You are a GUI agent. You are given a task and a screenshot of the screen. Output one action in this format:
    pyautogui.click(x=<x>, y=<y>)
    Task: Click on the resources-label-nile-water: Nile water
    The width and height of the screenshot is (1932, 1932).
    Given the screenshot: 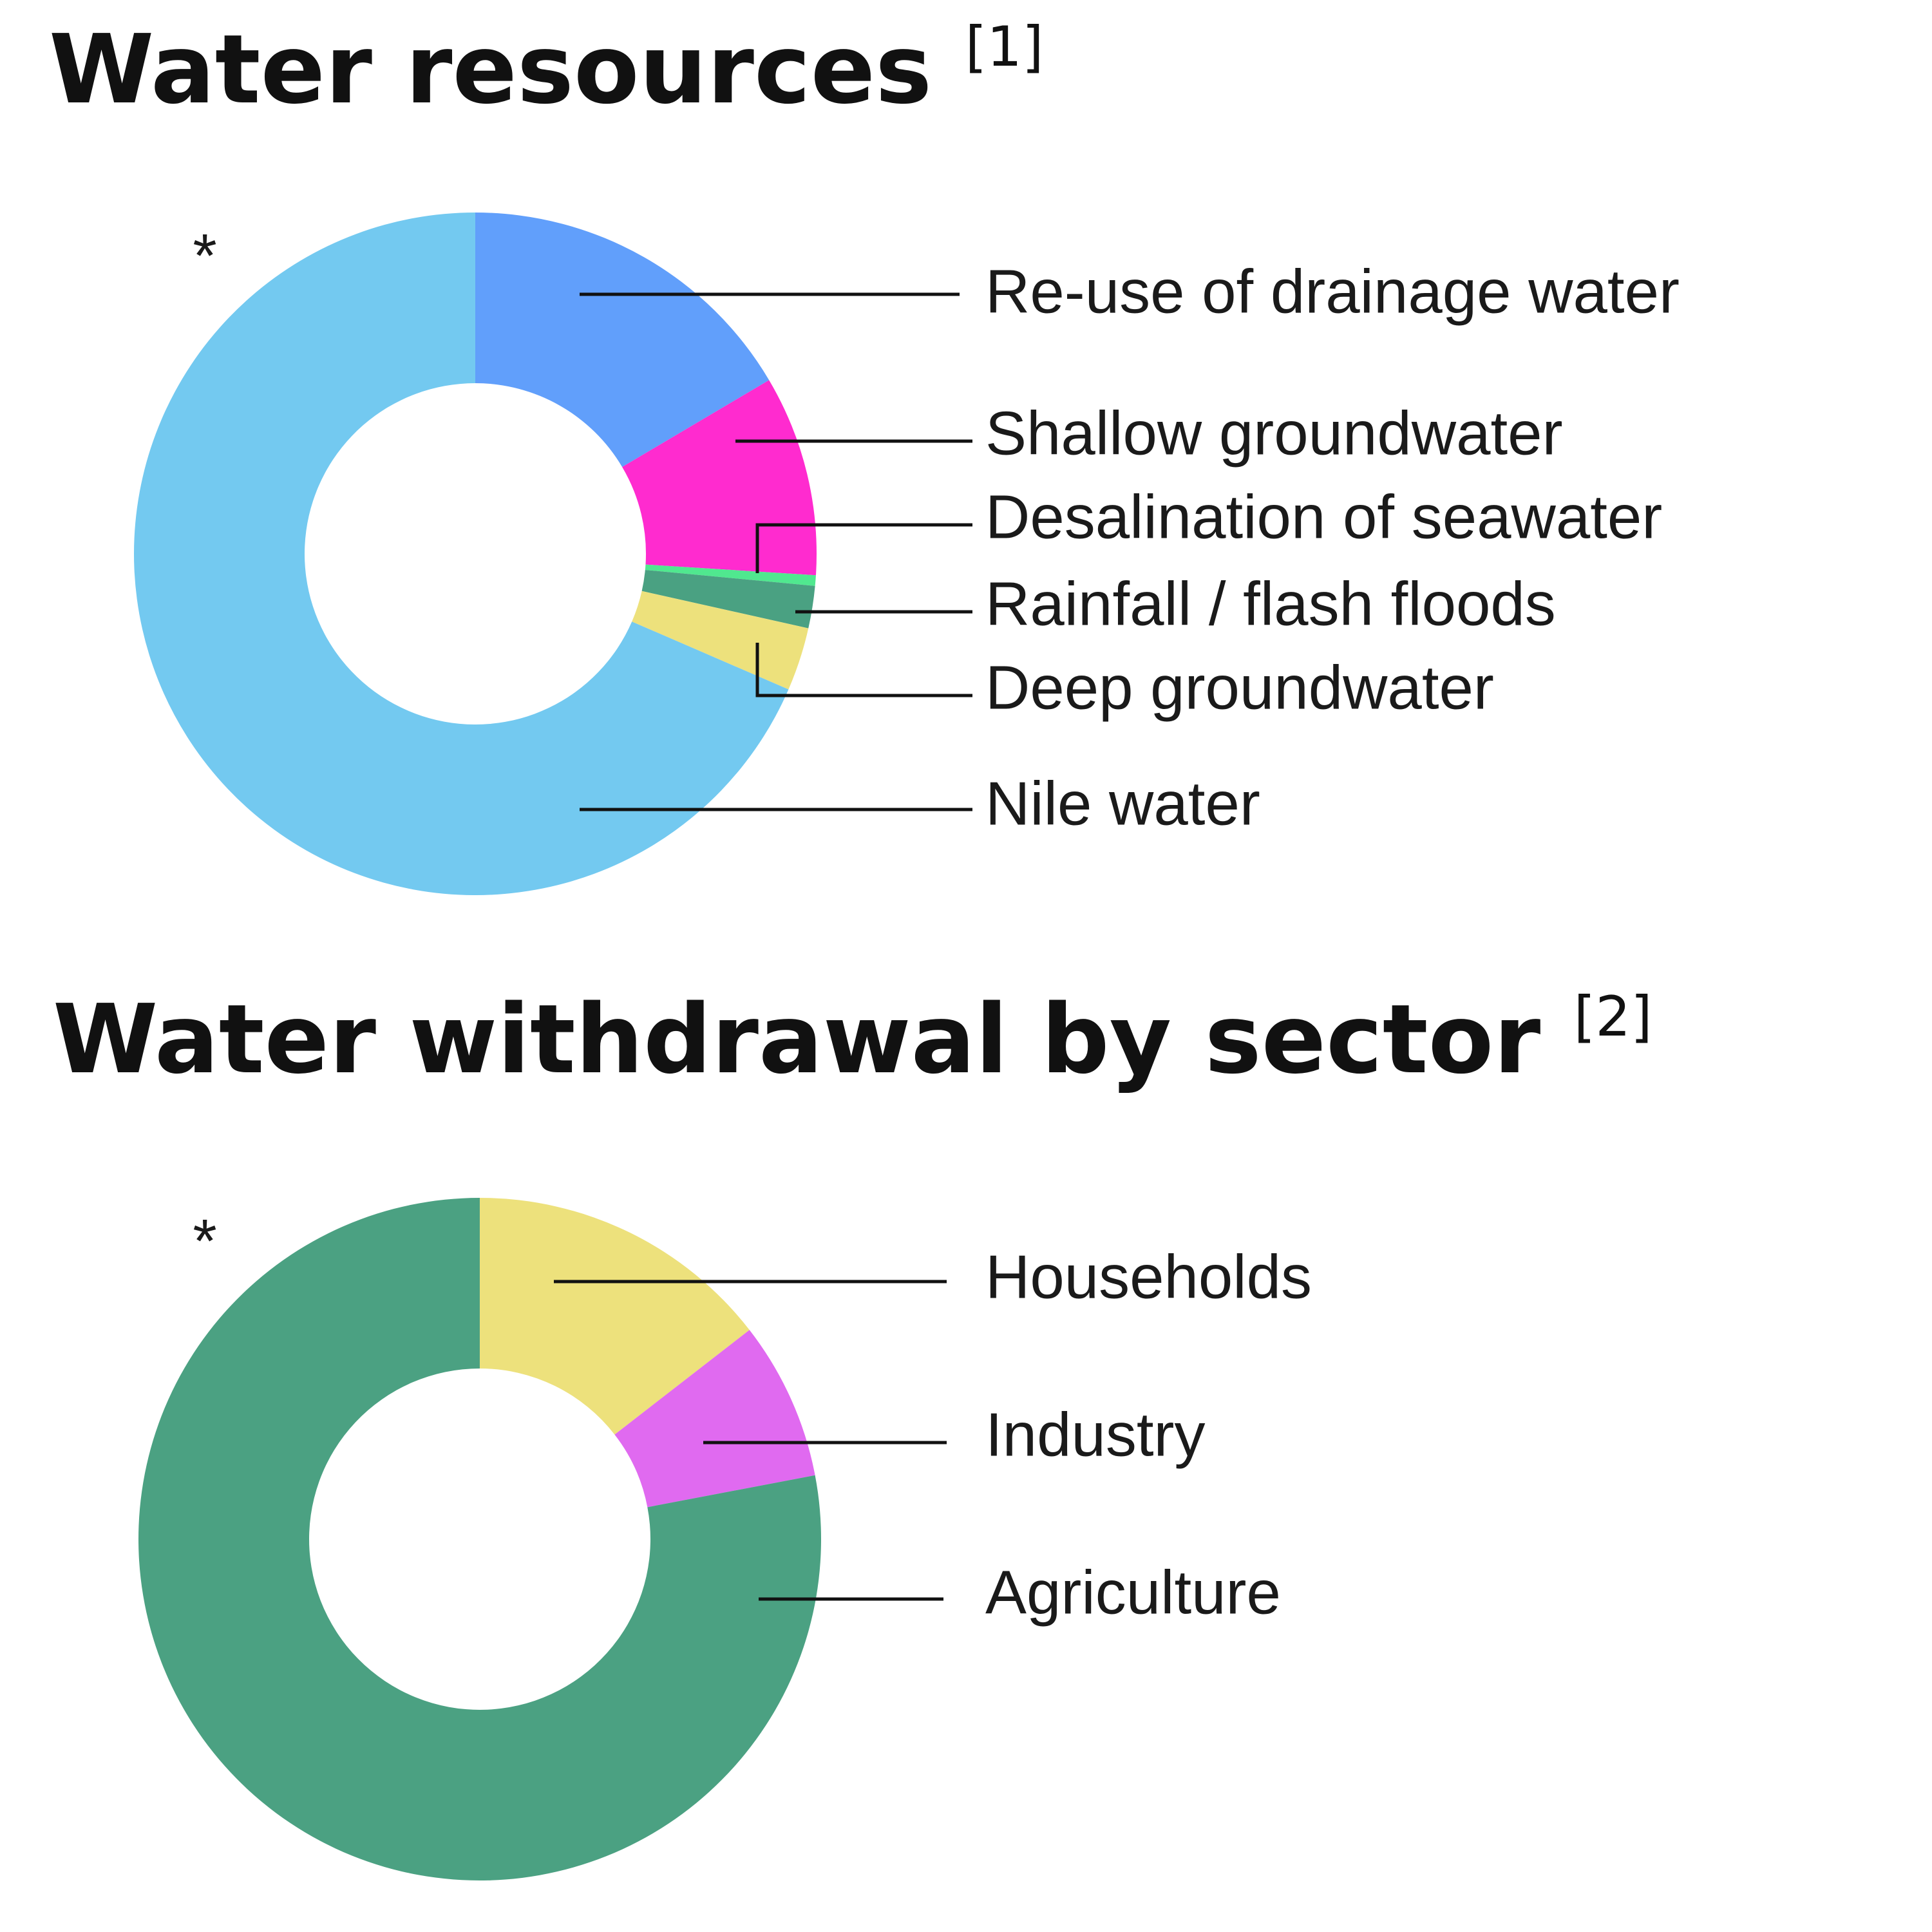 What is the action you would take?
    pyautogui.click(x=1123, y=804)
    